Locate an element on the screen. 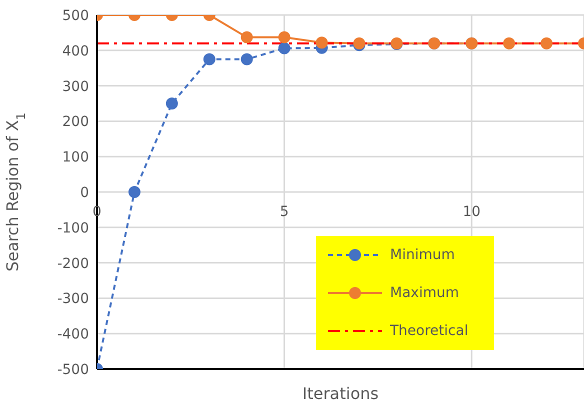 This screenshot has width=584, height=413. legend-label: Maximum is located at coordinates (424, 293).